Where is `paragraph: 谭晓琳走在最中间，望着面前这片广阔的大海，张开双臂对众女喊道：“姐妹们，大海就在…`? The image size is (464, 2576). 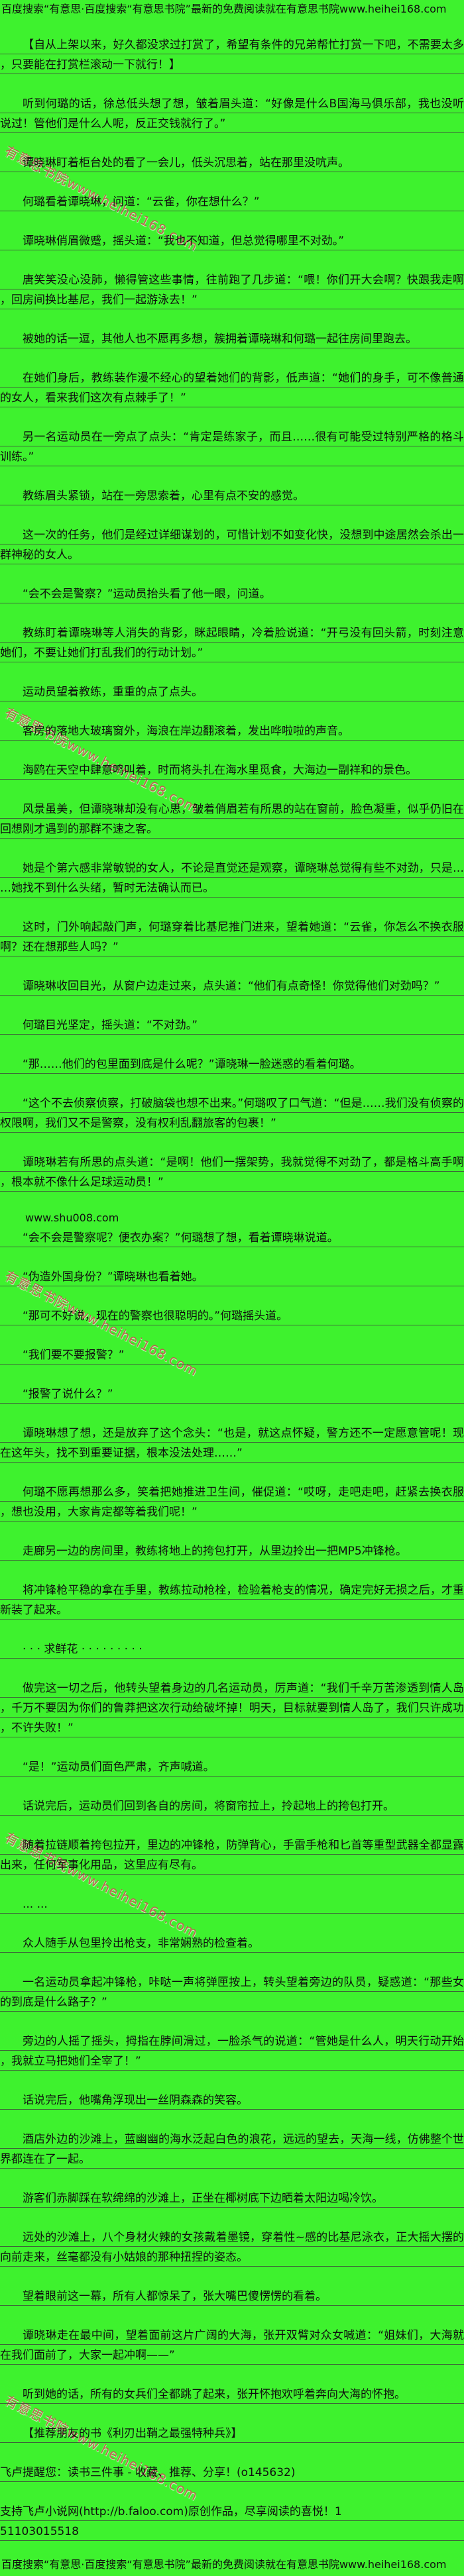
paragraph: 谭晓琳走在最中间，望着面前这片广阔的大海，张开双臂对众女喊道：“姐妹们，大海就在… is located at coordinates (232, 2345).